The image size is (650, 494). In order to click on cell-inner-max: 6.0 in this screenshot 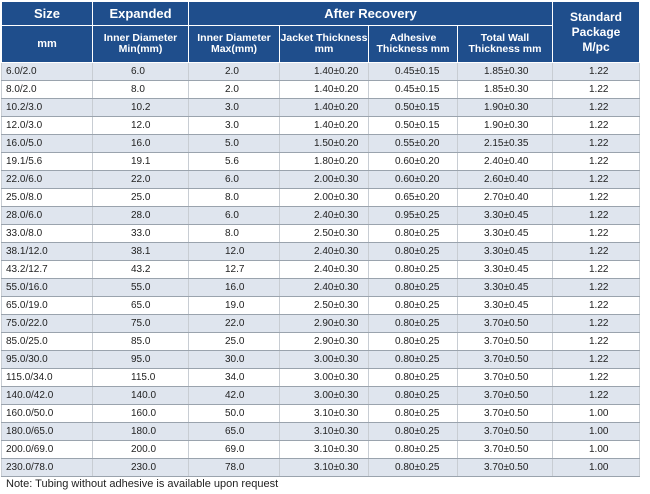, I will do `click(234, 179)`.